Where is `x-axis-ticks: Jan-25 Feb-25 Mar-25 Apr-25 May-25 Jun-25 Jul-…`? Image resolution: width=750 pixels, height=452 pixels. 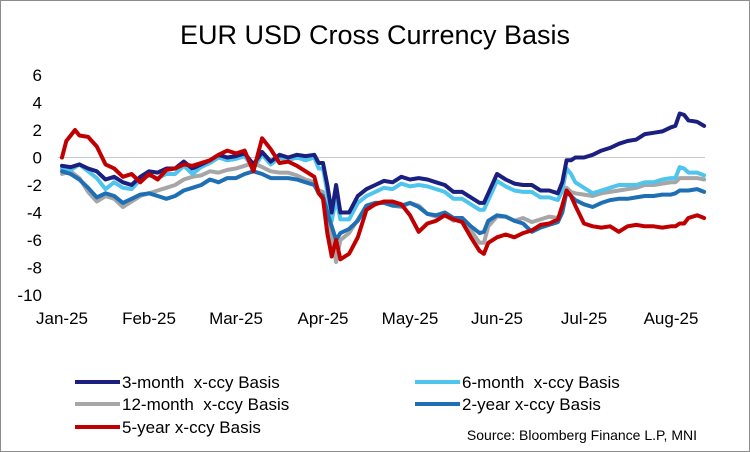
x-axis-ticks: Jan-25 Feb-25 Mar-25 Apr-25 May-25 Jun-25 Jul-… is located at coordinates (367, 318).